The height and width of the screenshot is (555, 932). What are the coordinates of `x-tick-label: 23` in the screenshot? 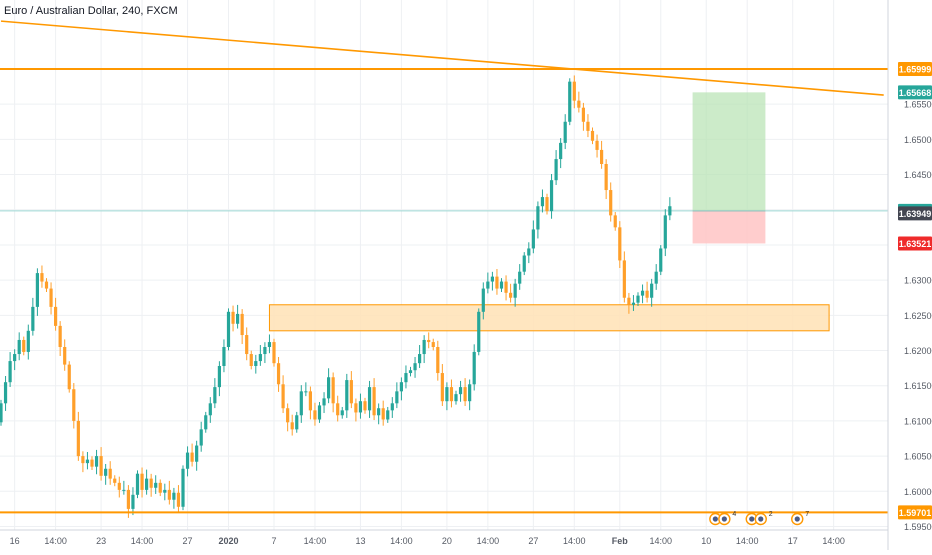 It's located at (101, 541).